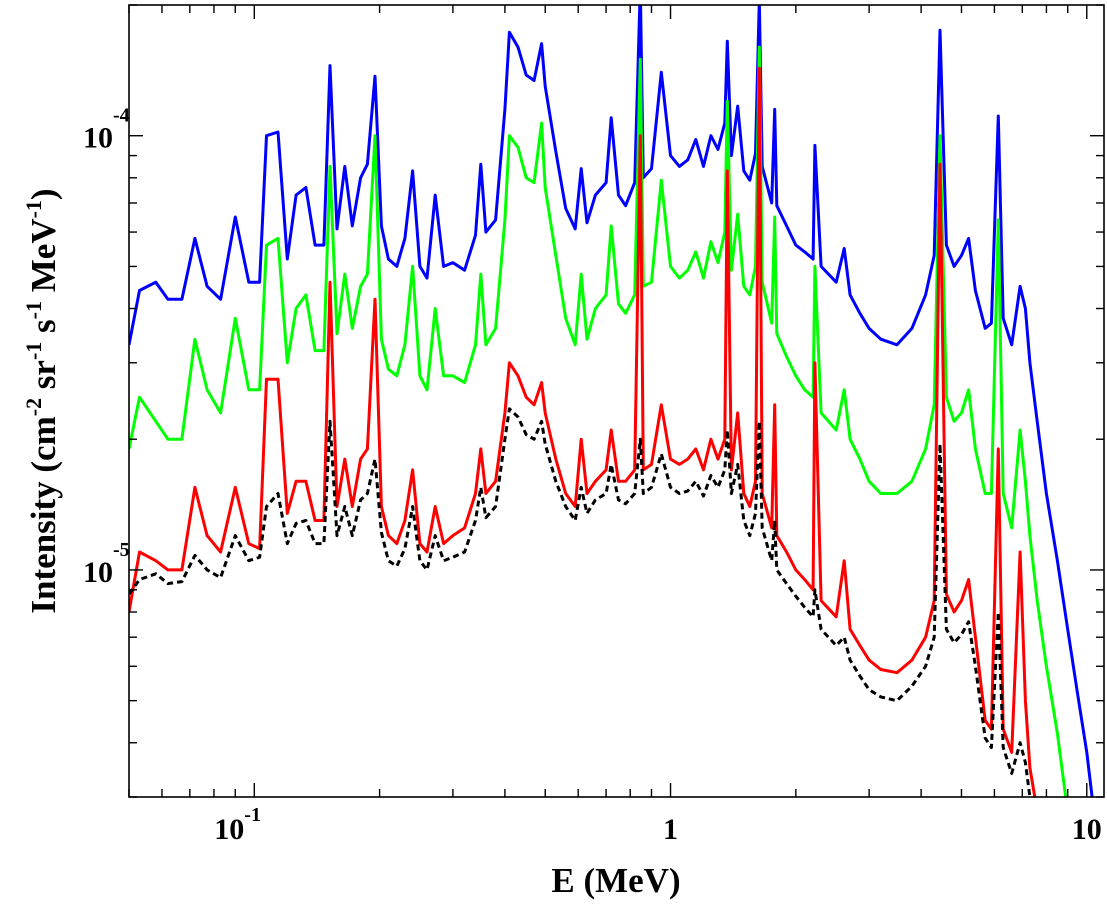 This screenshot has height=911, width=1107. Describe the element at coordinates (615, 880) in the screenshot. I see `x-axis-title: E (MeV)` at that location.